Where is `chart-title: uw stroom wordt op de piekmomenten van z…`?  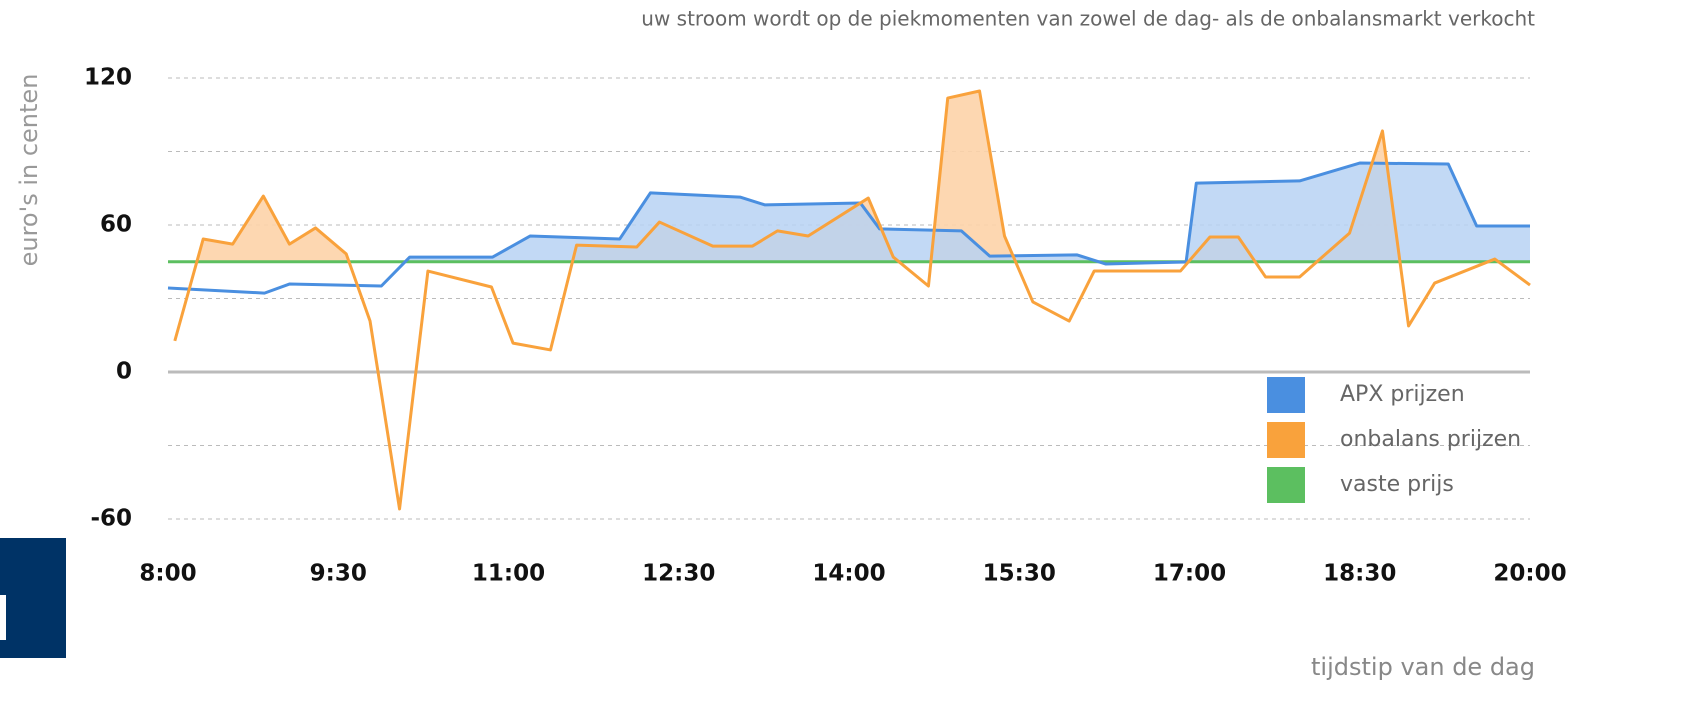
chart-title: uw stroom wordt op de piekmomenten van z… is located at coordinates (1088, 19).